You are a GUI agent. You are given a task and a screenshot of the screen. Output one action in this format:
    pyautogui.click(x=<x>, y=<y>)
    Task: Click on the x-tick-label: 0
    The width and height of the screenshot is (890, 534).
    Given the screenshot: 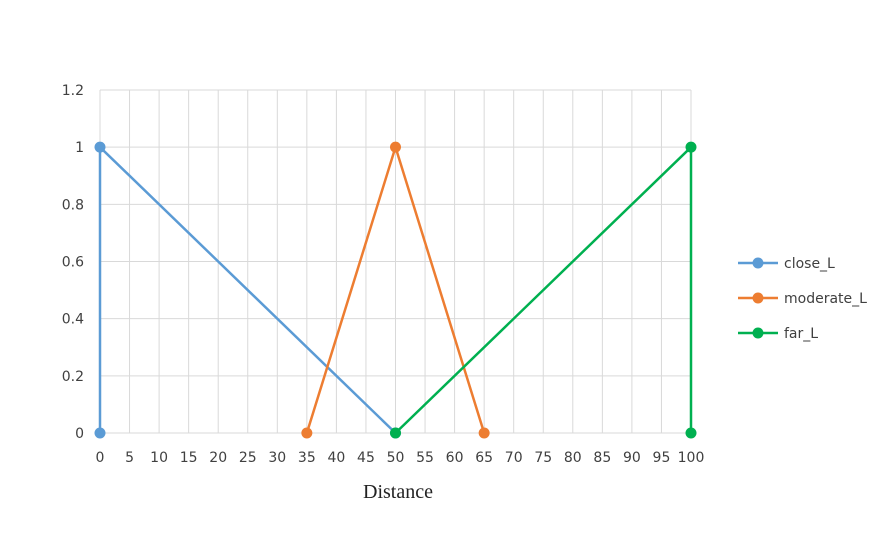 What is the action you would take?
    pyautogui.click(x=100, y=458)
    